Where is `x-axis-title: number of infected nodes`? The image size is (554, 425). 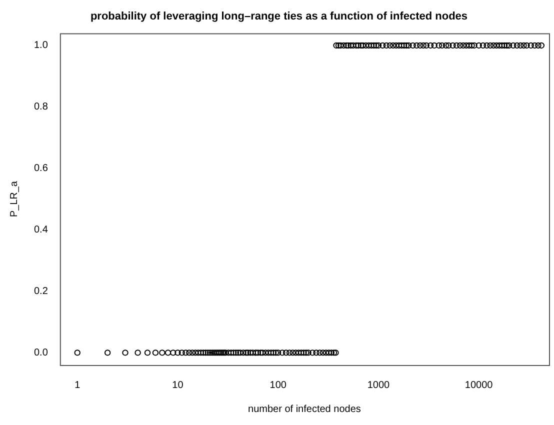 x-axis-title: number of infected nodes is located at coordinates (304, 409).